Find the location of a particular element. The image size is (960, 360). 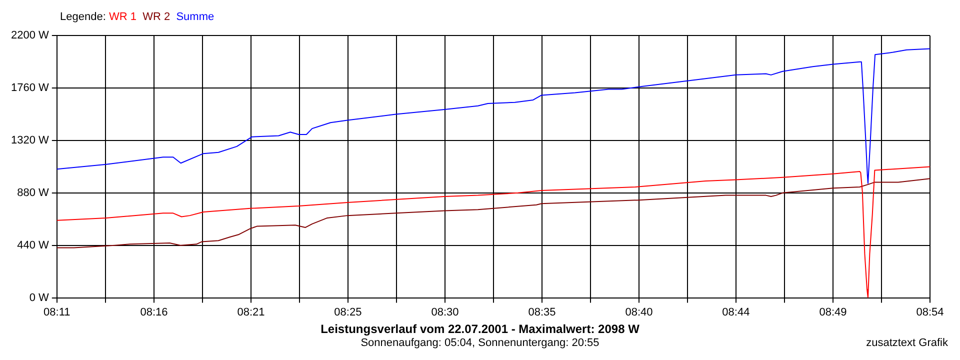

y-tick-label: 1760 W is located at coordinates (30, 88).